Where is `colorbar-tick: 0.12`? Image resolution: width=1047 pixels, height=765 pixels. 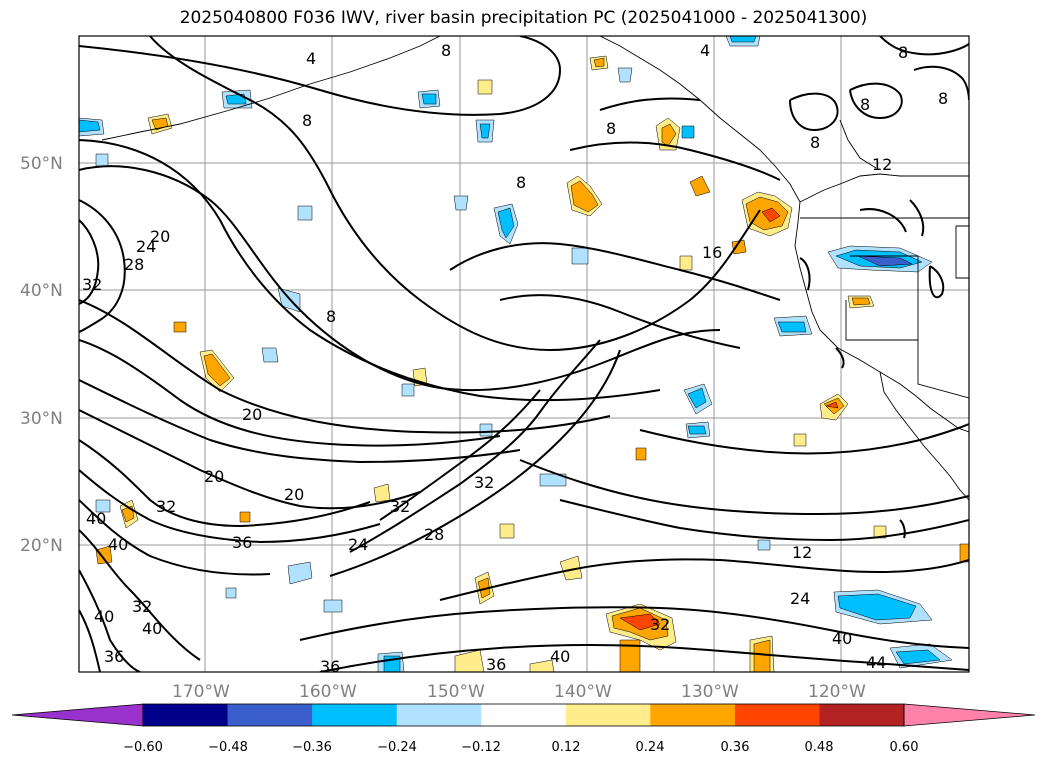
colorbar-tick: 0.12 is located at coordinates (566, 747).